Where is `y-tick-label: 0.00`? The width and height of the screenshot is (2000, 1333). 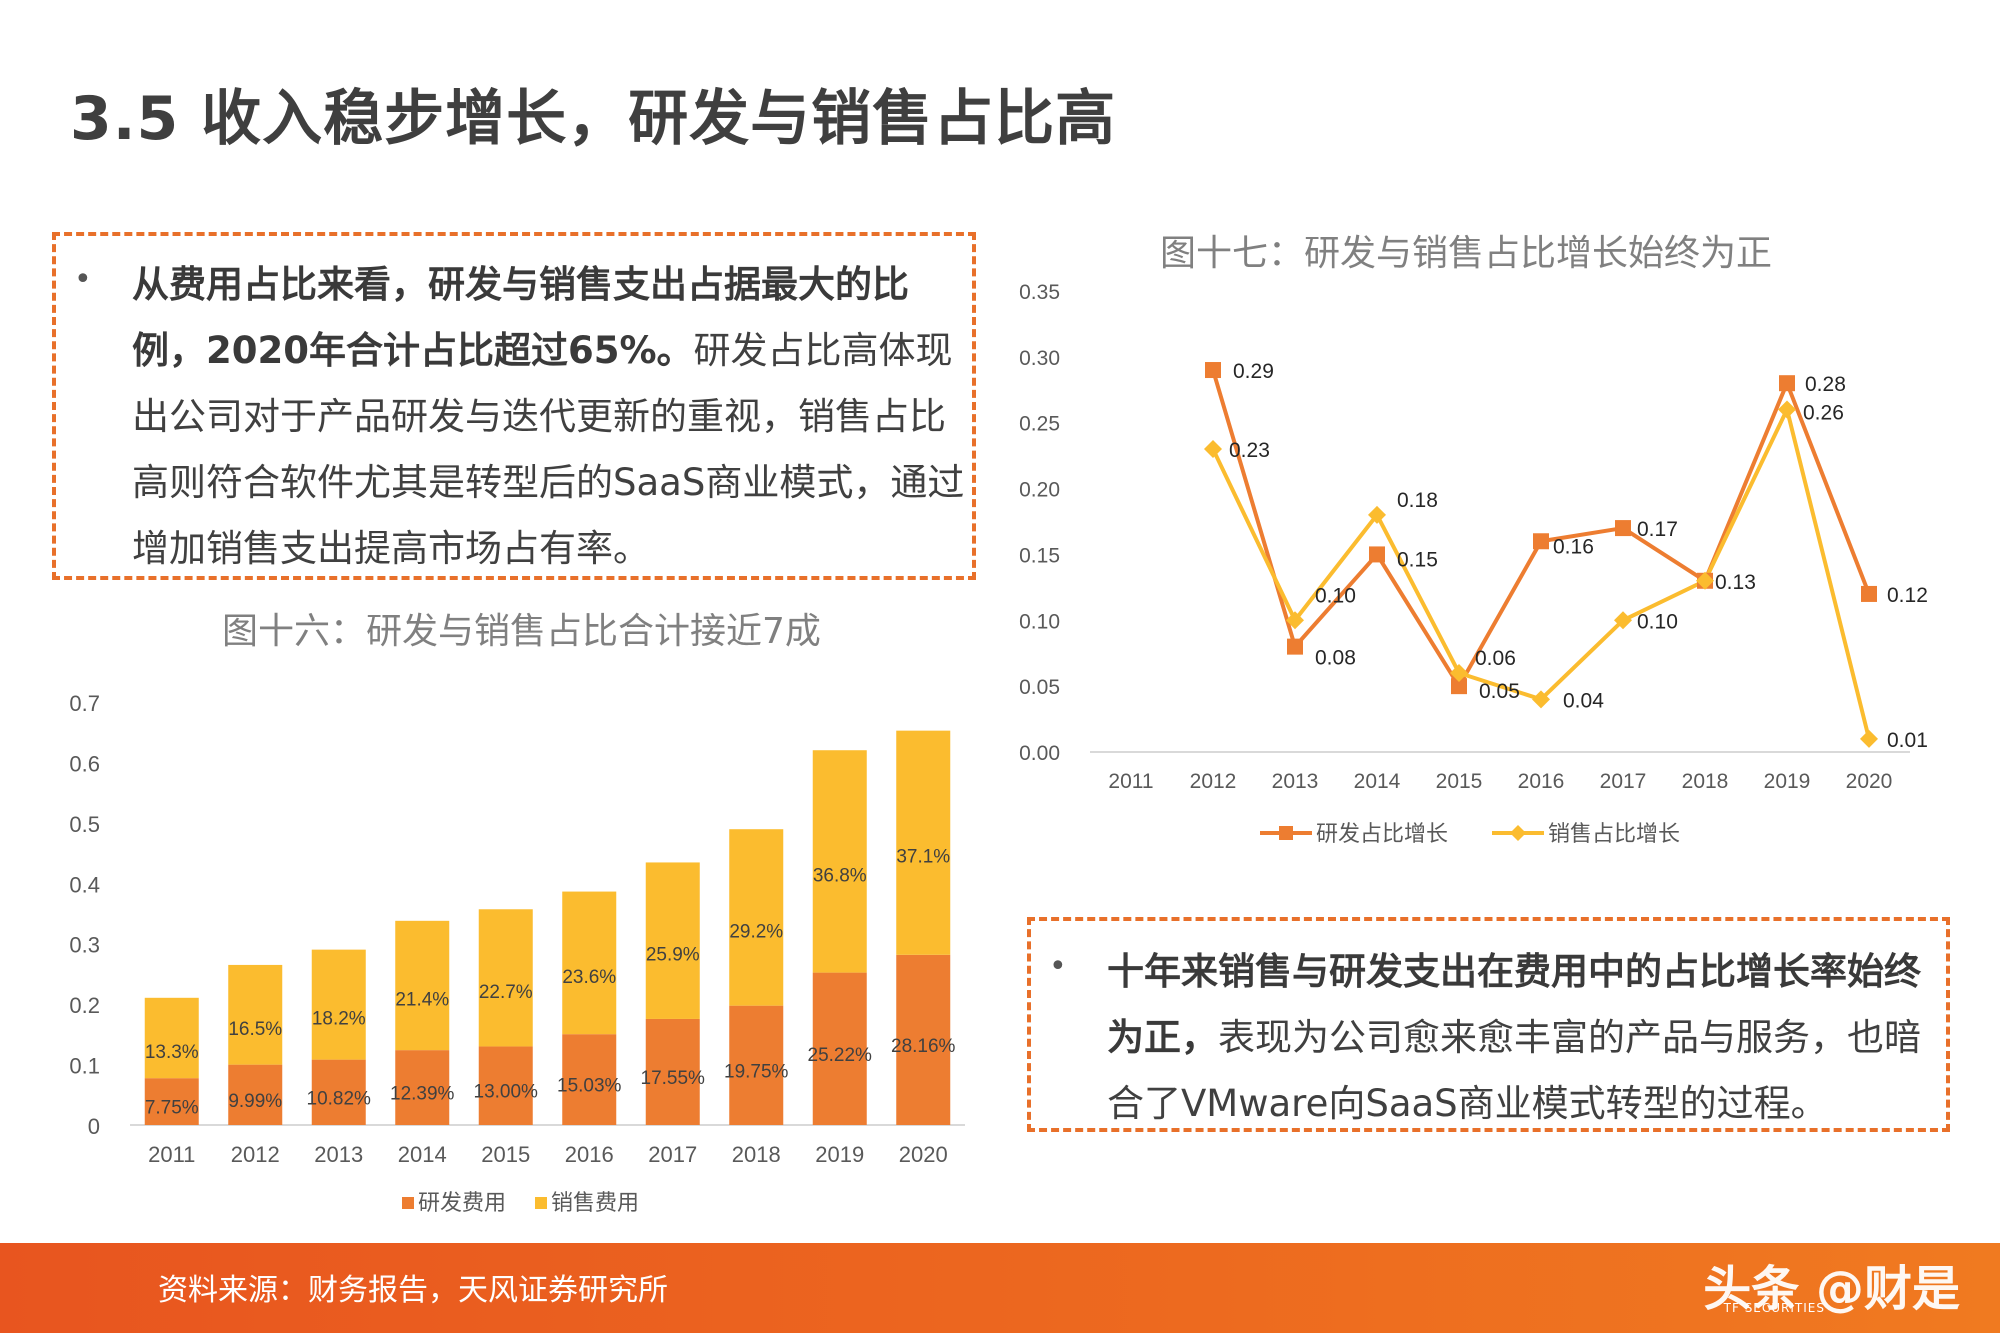
y-tick-label: 0.00 is located at coordinates (1039, 753).